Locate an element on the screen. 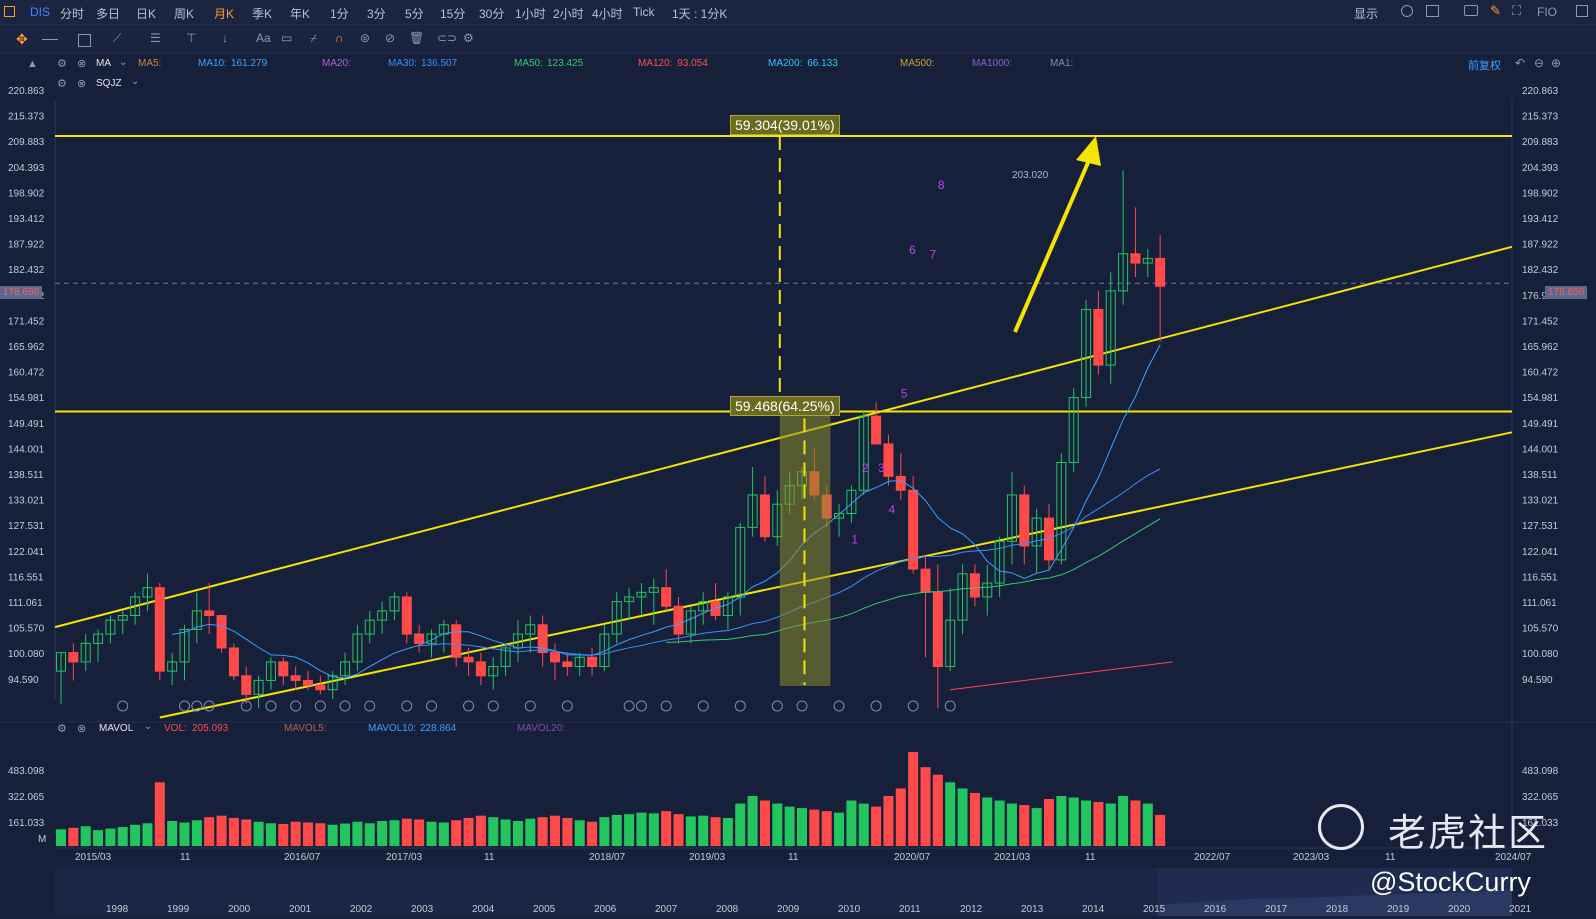  settings-icon is located at coordinates (1407, 11).